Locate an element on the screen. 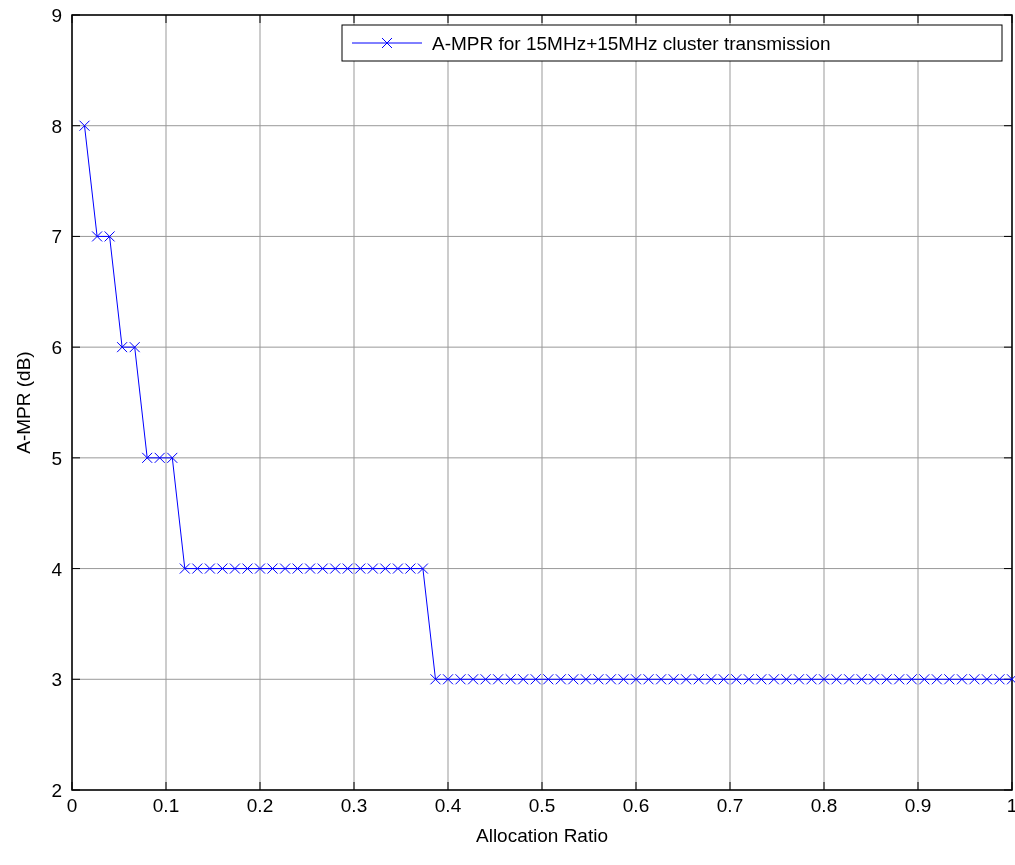 This screenshot has width=1015, height=865. x-tick-label: 0 is located at coordinates (72, 805).